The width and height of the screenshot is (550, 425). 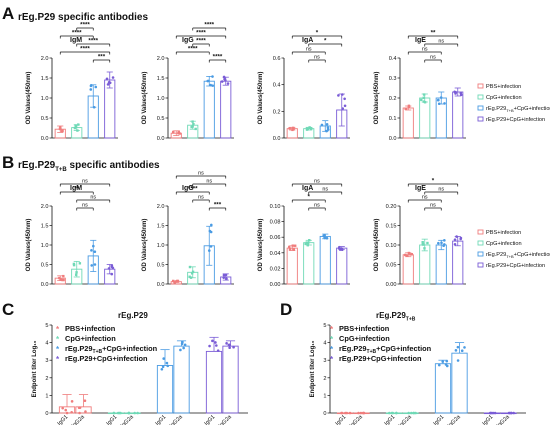 What do you see at coordinates (218, 205) in the screenshot?
I see `sig-label: ***` at bounding box center [218, 205].